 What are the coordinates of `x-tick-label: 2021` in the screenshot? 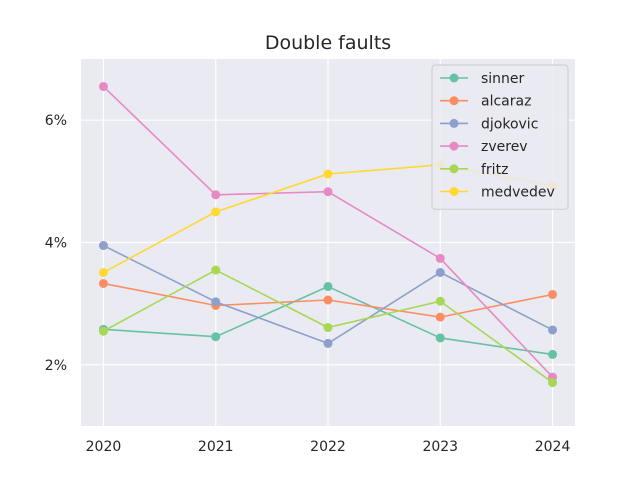 It's located at (216, 447).